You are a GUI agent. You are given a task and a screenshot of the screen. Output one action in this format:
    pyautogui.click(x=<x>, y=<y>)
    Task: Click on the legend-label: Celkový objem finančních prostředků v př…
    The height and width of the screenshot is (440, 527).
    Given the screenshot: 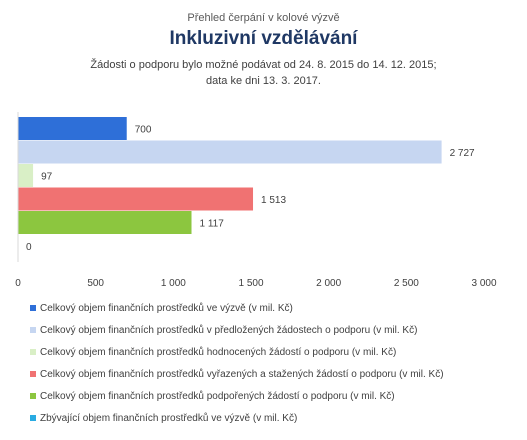 What is the action you would take?
    pyautogui.click(x=229, y=330)
    